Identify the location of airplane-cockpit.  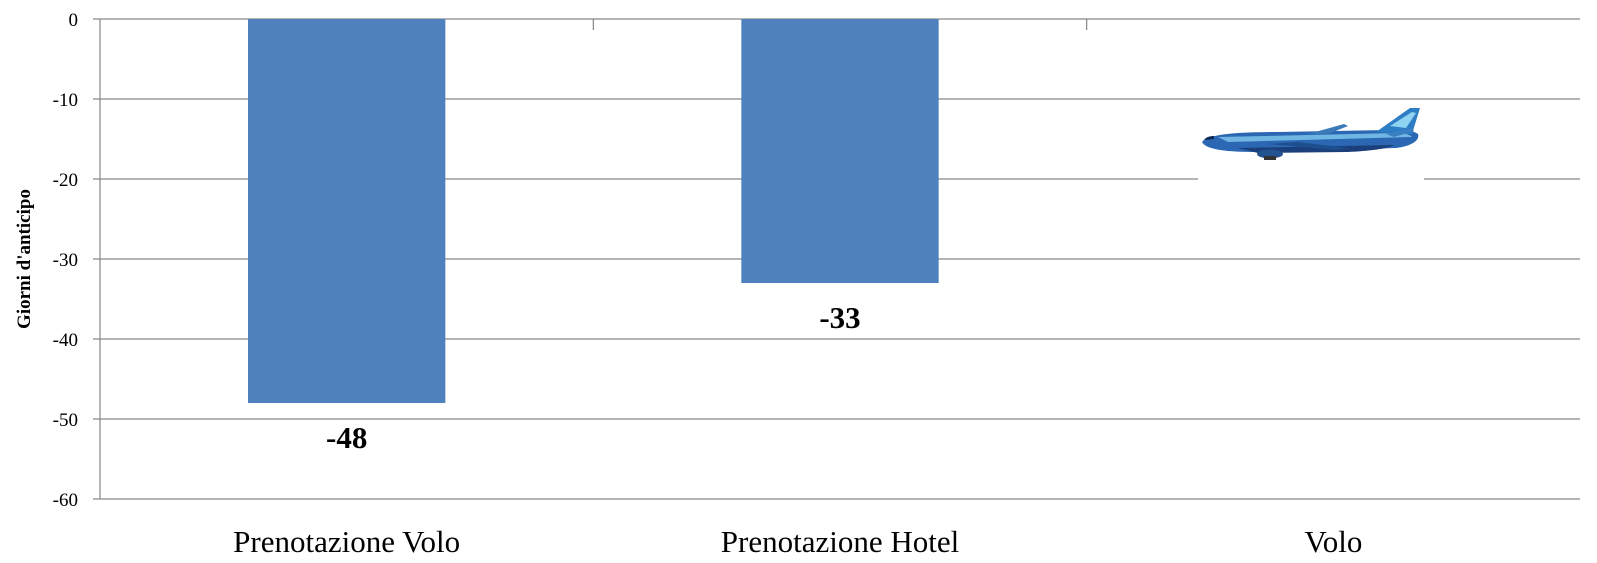
(1209, 138).